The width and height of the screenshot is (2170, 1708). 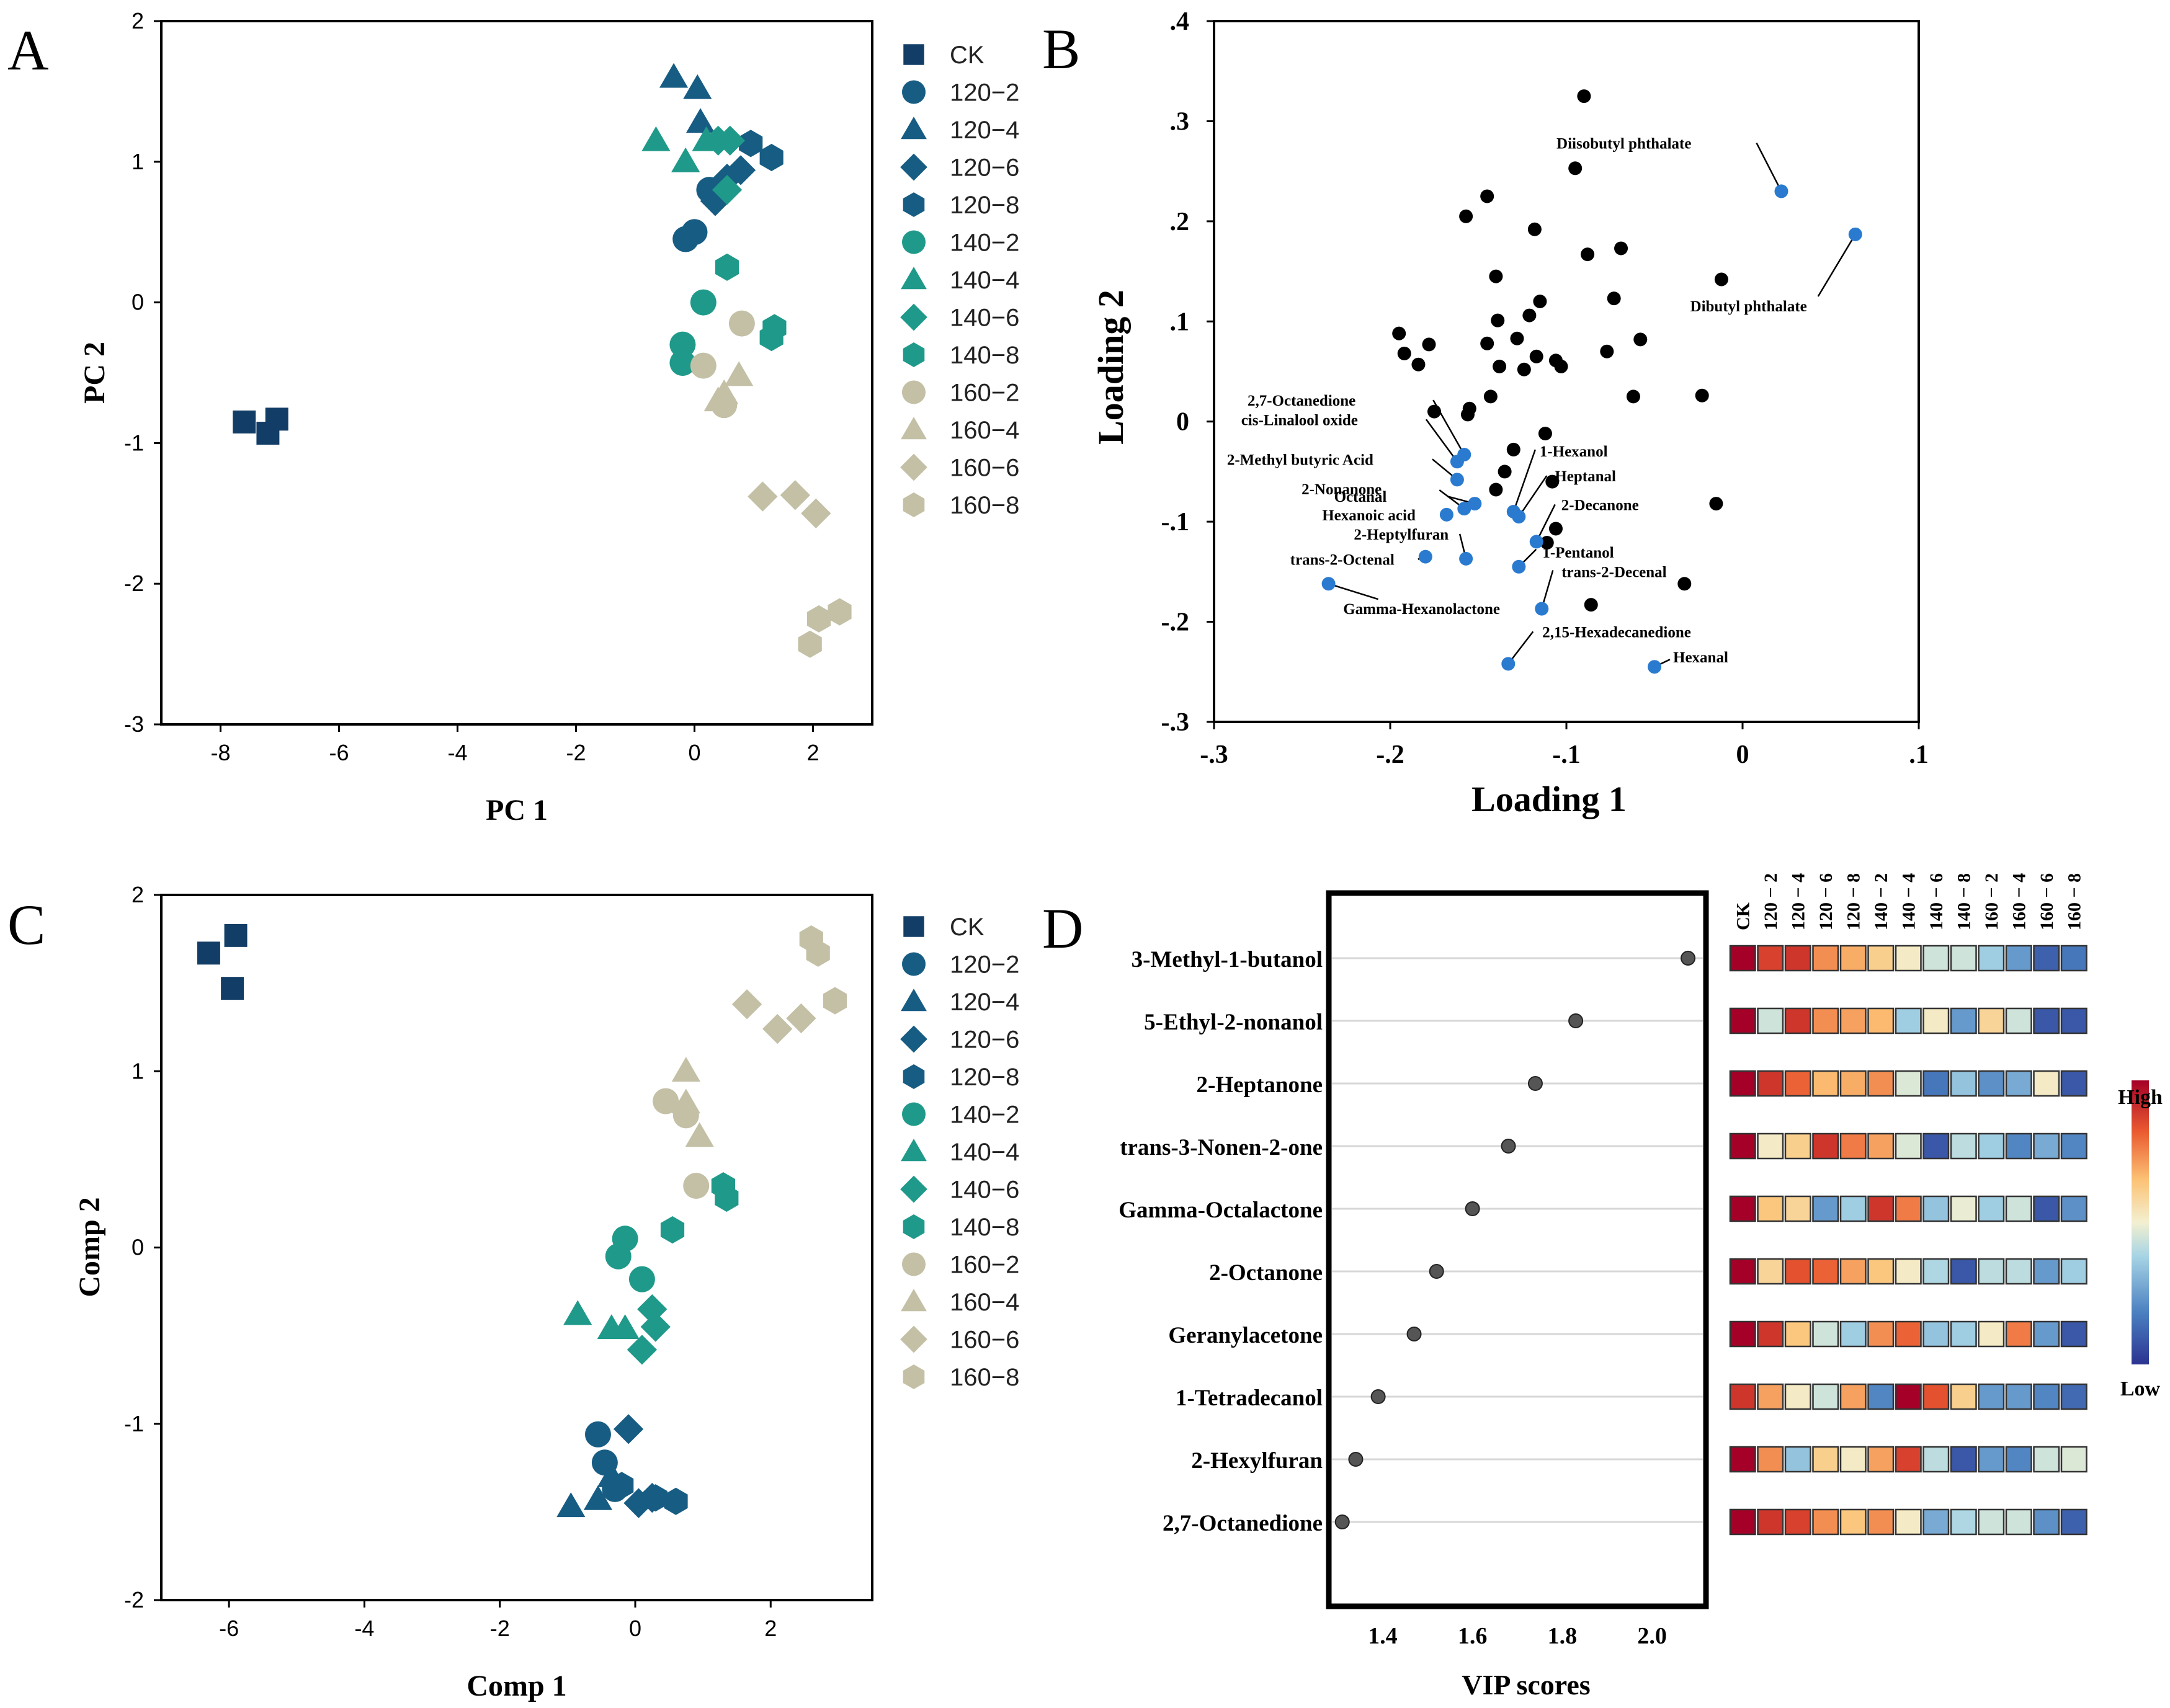 What do you see at coordinates (985, 1265) in the screenshot?
I see `legend-label: 160−2` at bounding box center [985, 1265].